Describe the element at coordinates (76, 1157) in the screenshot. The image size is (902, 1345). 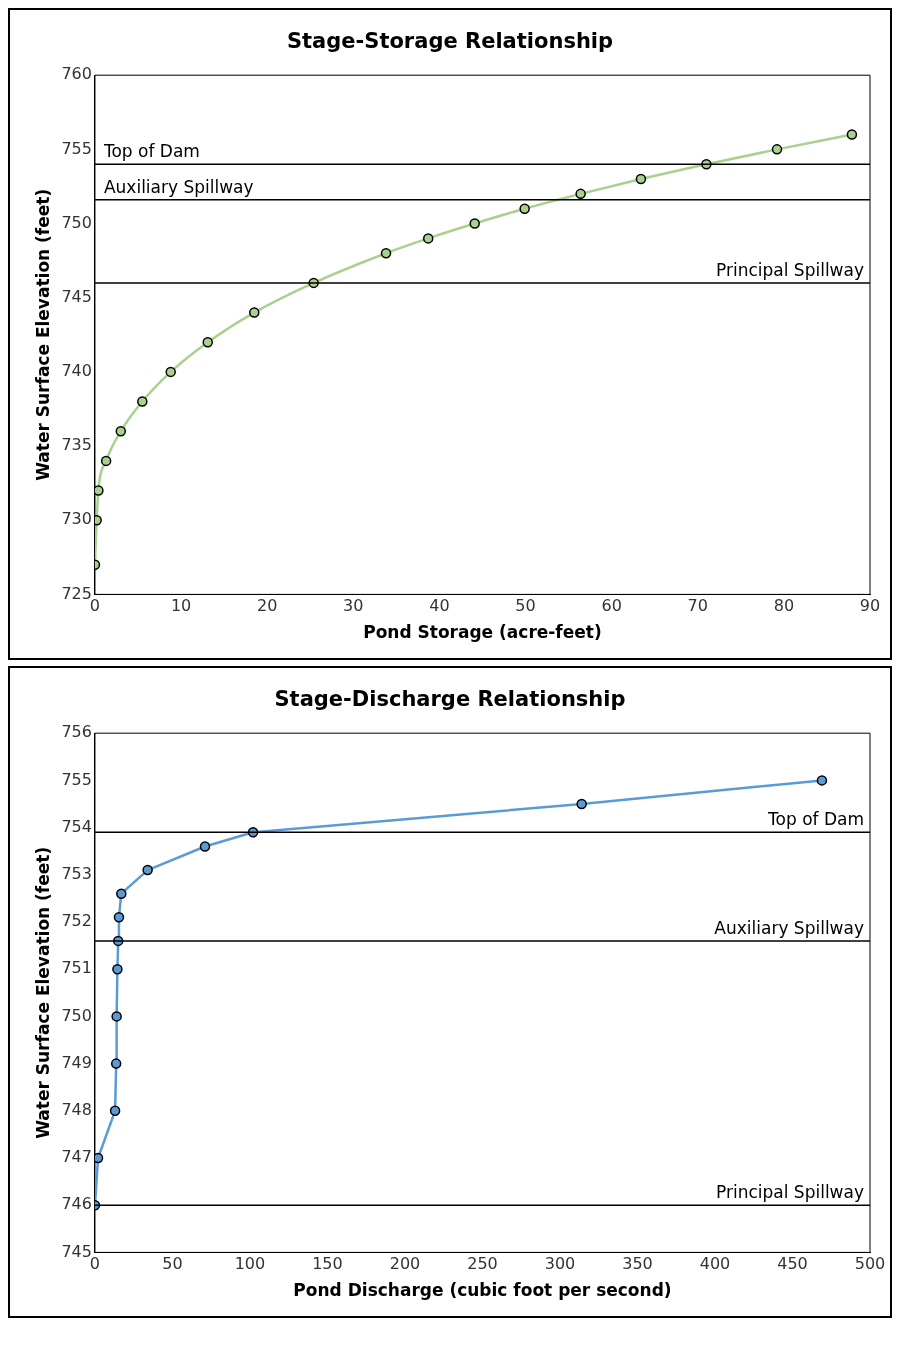
I see `y-tick-label: 747` at that location.